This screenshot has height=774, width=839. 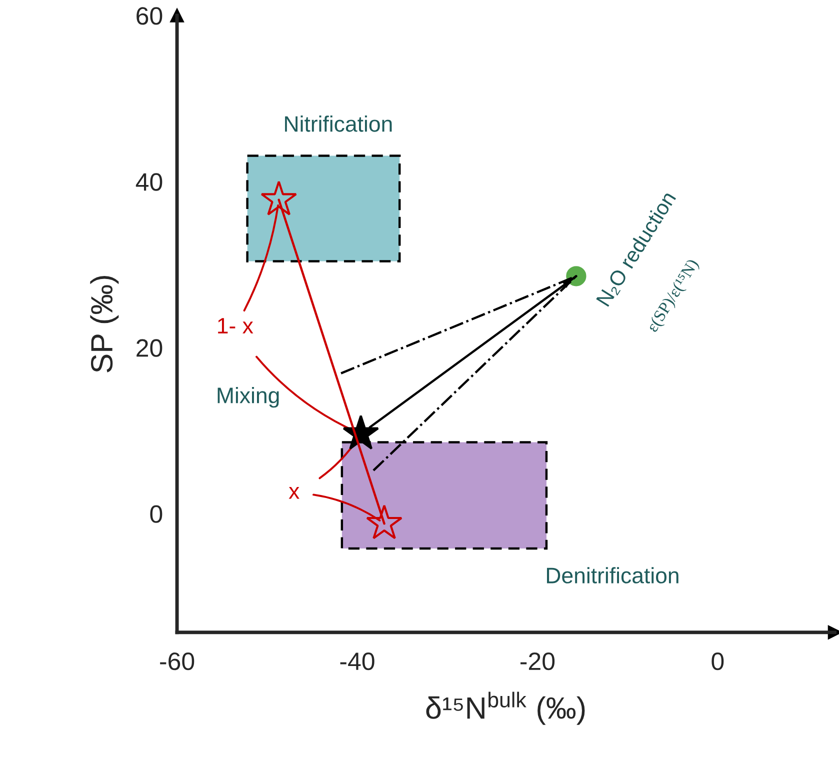 I want to click on y-axis-title: SP (‰), so click(x=104, y=324).